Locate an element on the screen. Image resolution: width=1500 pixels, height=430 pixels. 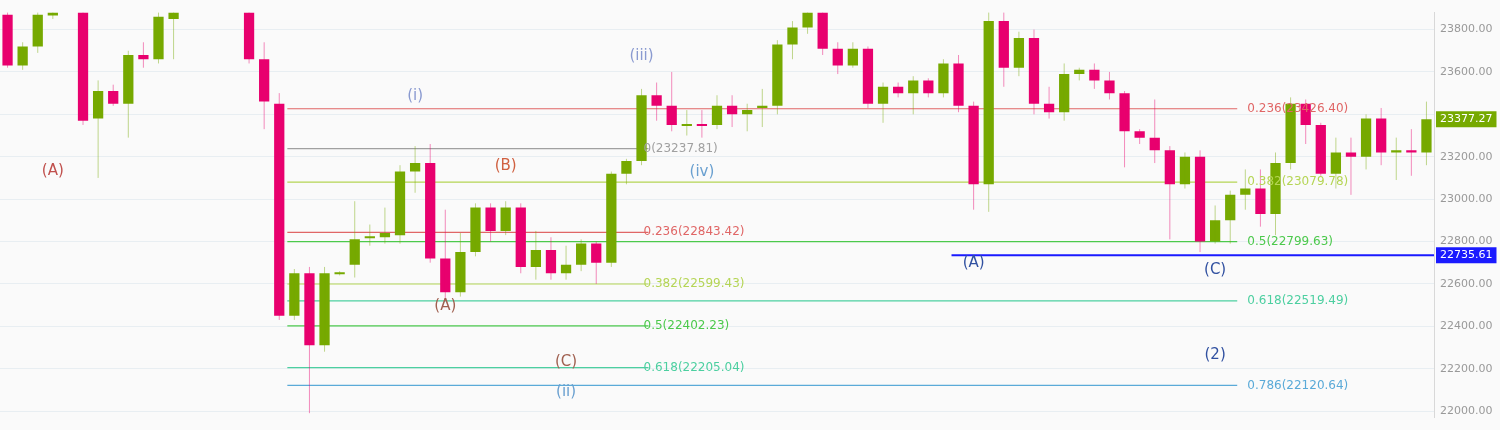
y-tick-label: 22800.00 is located at coordinates (1466, 241).